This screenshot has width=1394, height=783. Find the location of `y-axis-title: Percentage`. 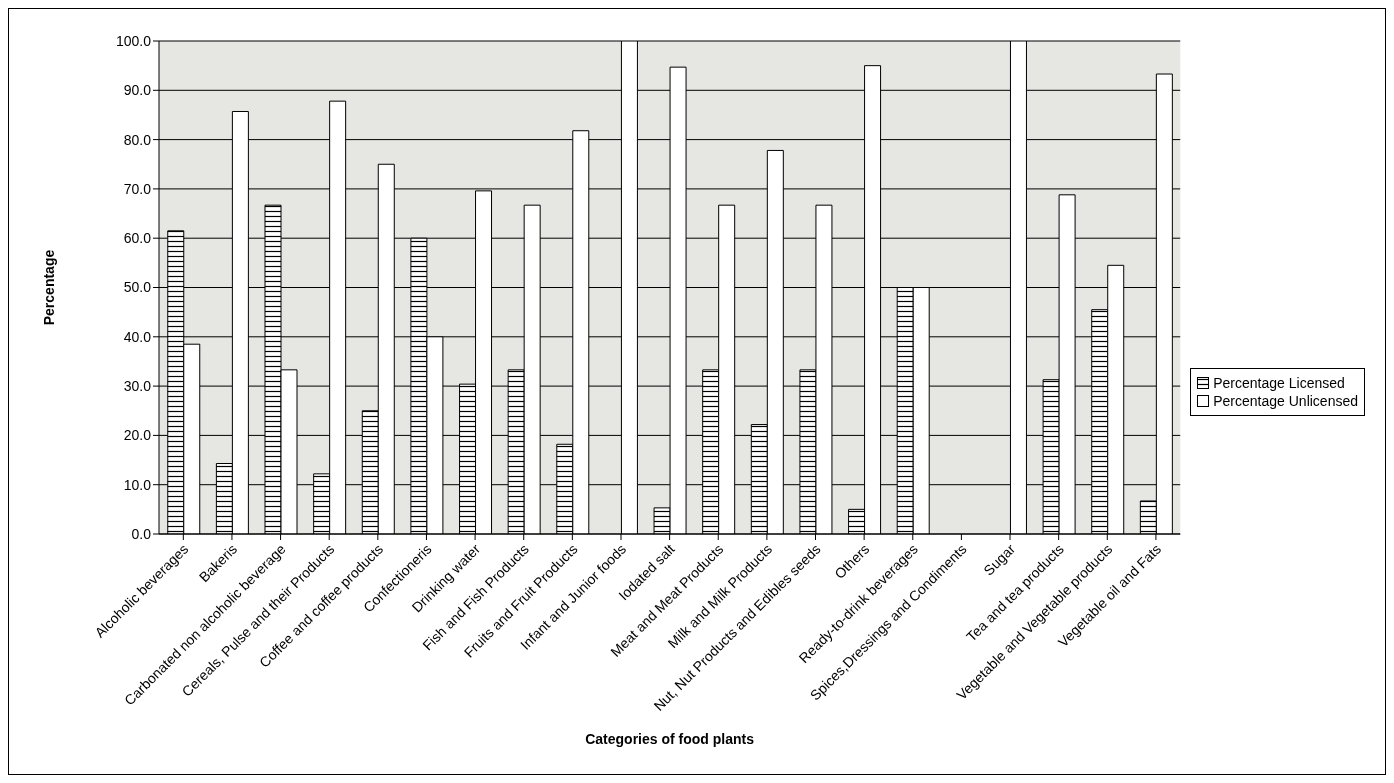

y-axis-title: Percentage is located at coordinates (48, 287).